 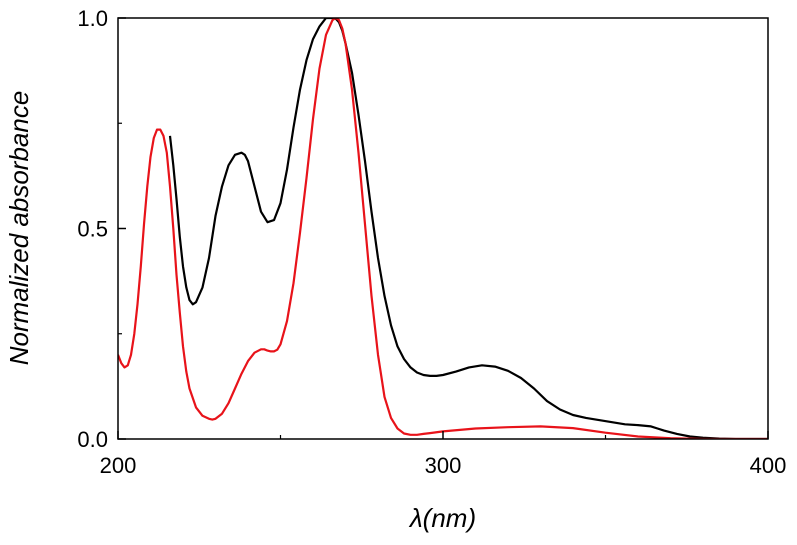 I want to click on x-axis-title: λ(nm), so click(x=442, y=518).